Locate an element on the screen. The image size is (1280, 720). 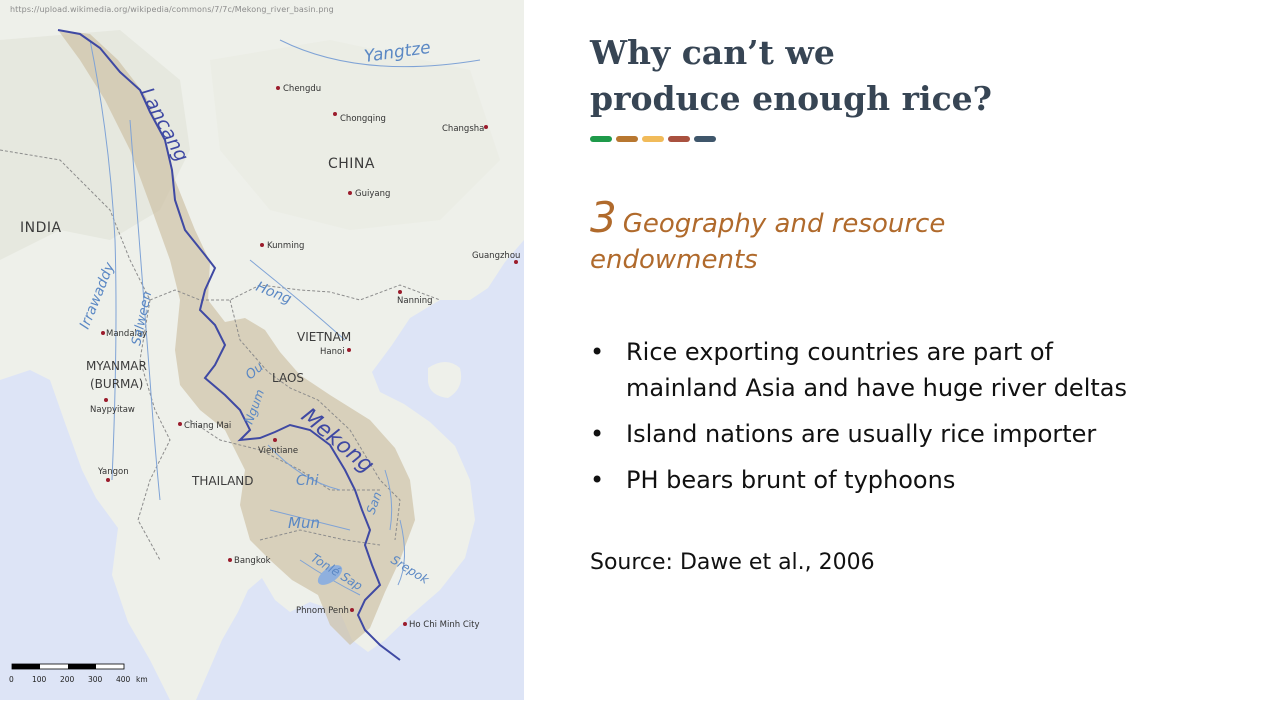
slide-title-line2: produce enough rice? is located at coordinates (791, 98).